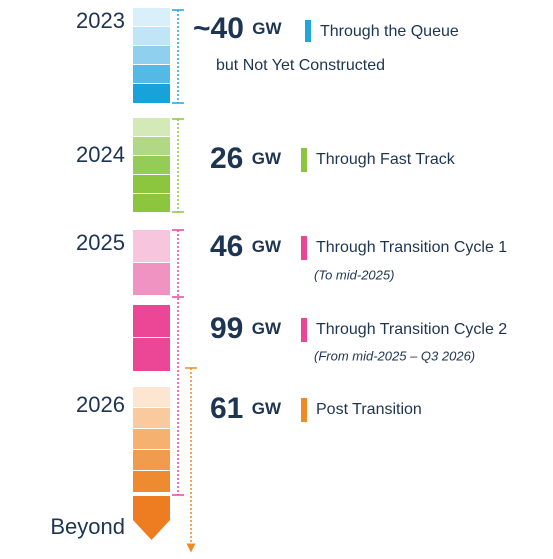 The height and width of the screenshot is (559, 553). What do you see at coordinates (246, 408) in the screenshot?
I see `amount: 61 GW` at bounding box center [246, 408].